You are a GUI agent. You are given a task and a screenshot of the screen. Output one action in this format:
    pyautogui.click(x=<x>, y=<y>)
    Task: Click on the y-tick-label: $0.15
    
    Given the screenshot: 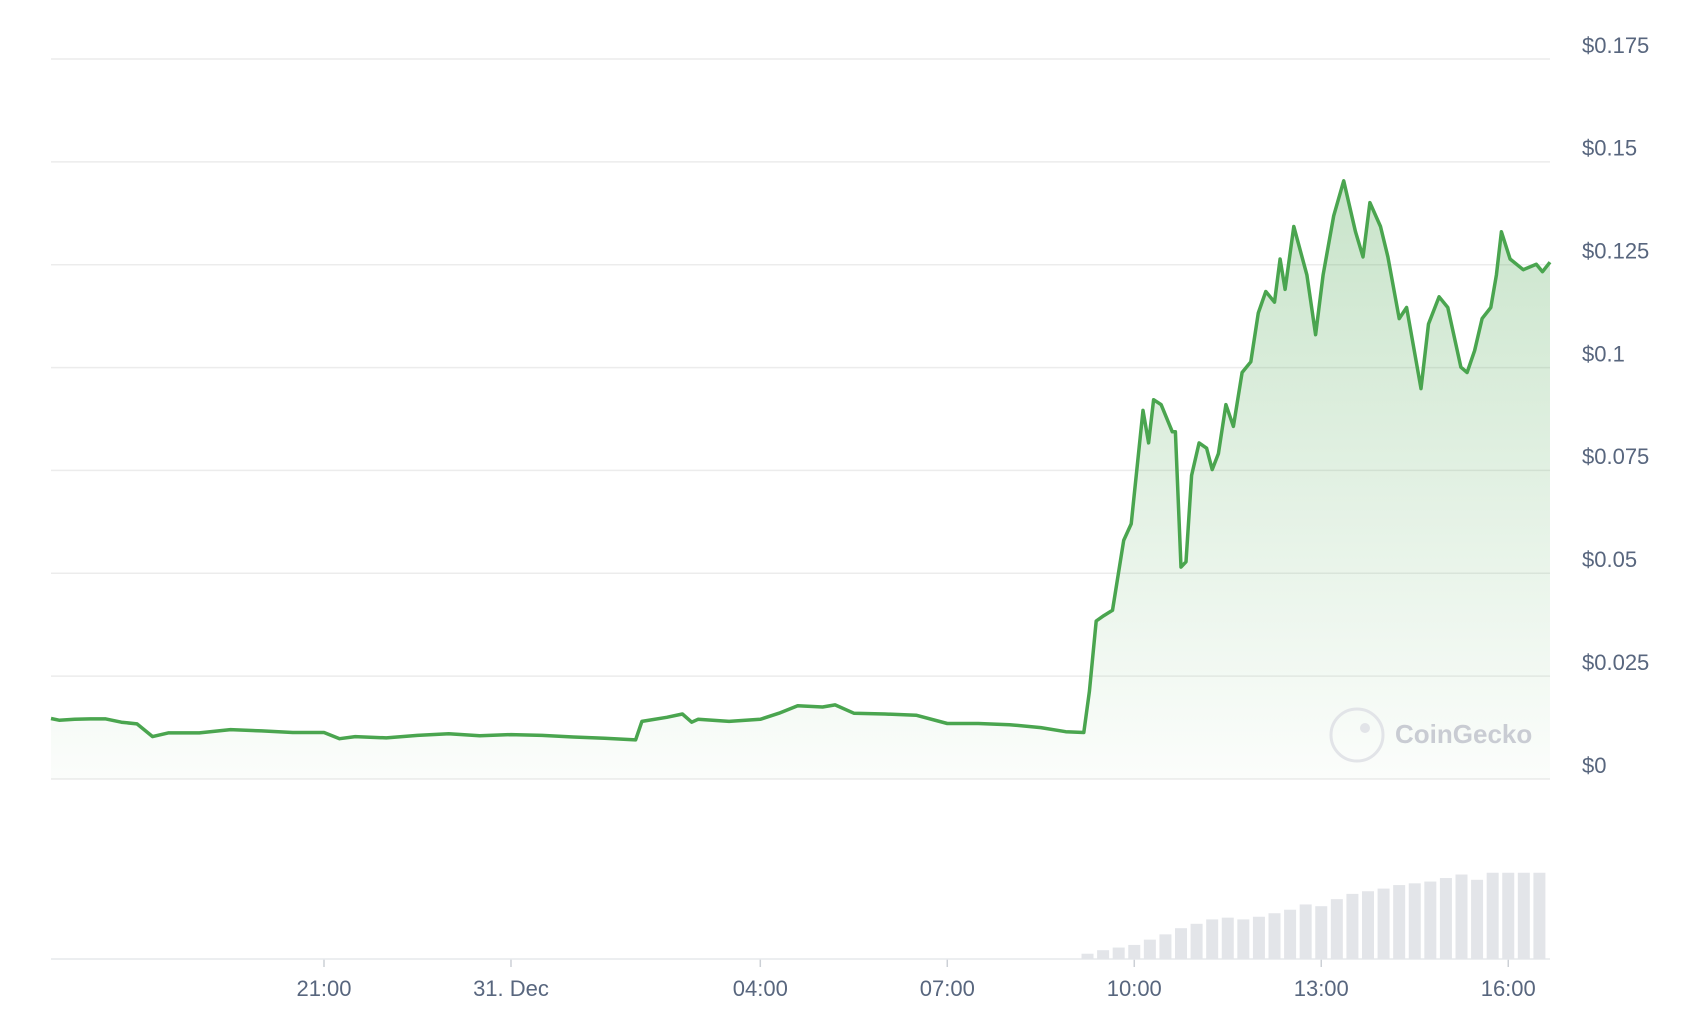 What is the action you would take?
    pyautogui.click(x=1609, y=148)
    